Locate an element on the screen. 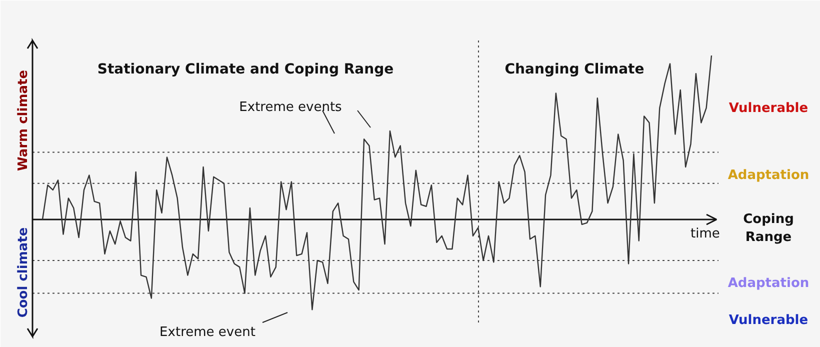 Image resolution: width=820 pixels, height=347 pixels. text: Cool climate is located at coordinates (23, 272).